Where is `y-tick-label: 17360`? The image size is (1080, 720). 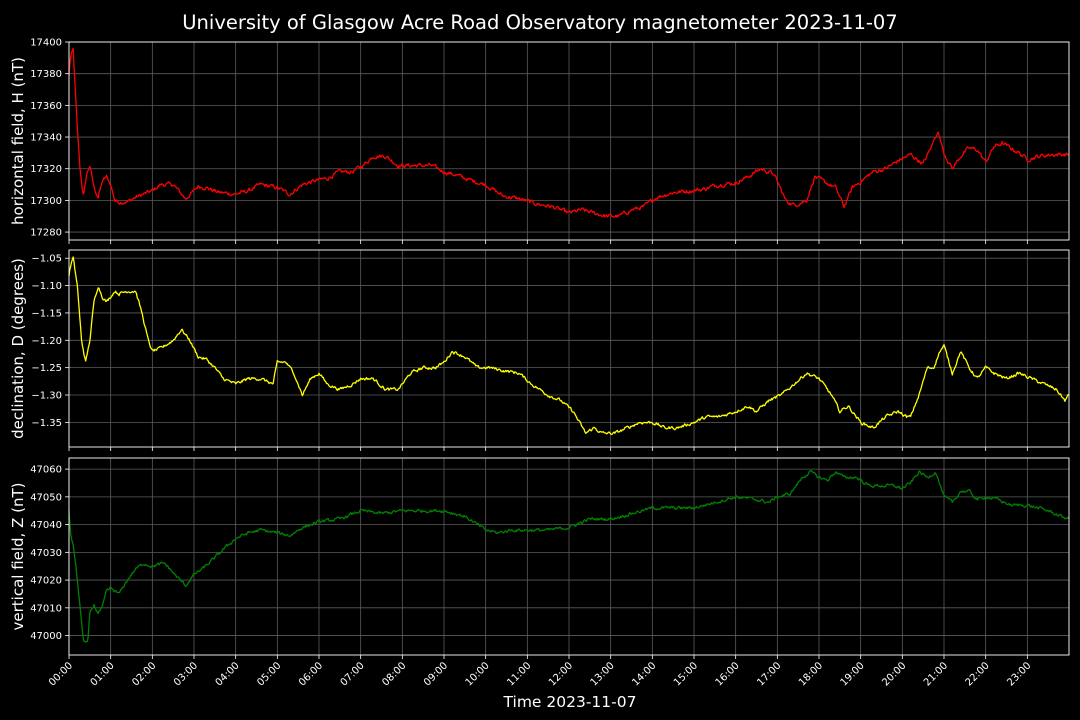
y-tick-label: 17360 is located at coordinates (46, 106).